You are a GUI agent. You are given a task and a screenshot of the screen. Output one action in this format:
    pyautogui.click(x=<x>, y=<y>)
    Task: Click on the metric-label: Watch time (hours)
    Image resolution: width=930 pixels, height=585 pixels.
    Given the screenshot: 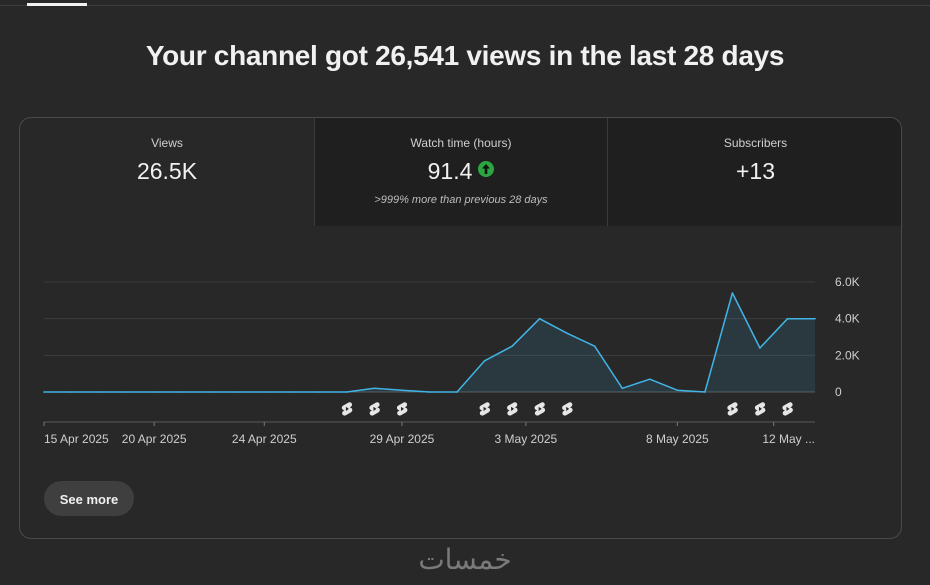 What is the action you would take?
    pyautogui.click(x=461, y=143)
    